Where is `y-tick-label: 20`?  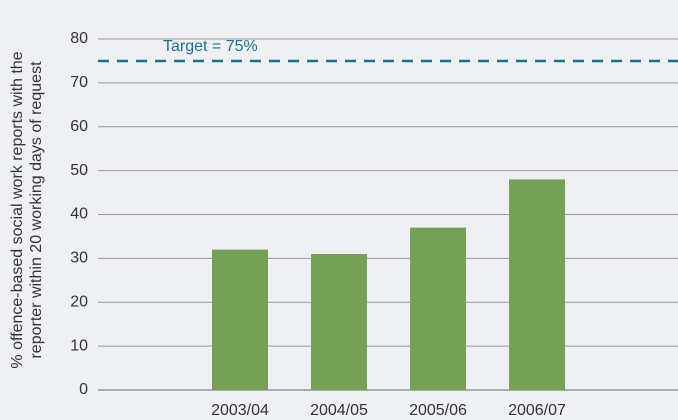 y-tick-label: 20 is located at coordinates (79, 301).